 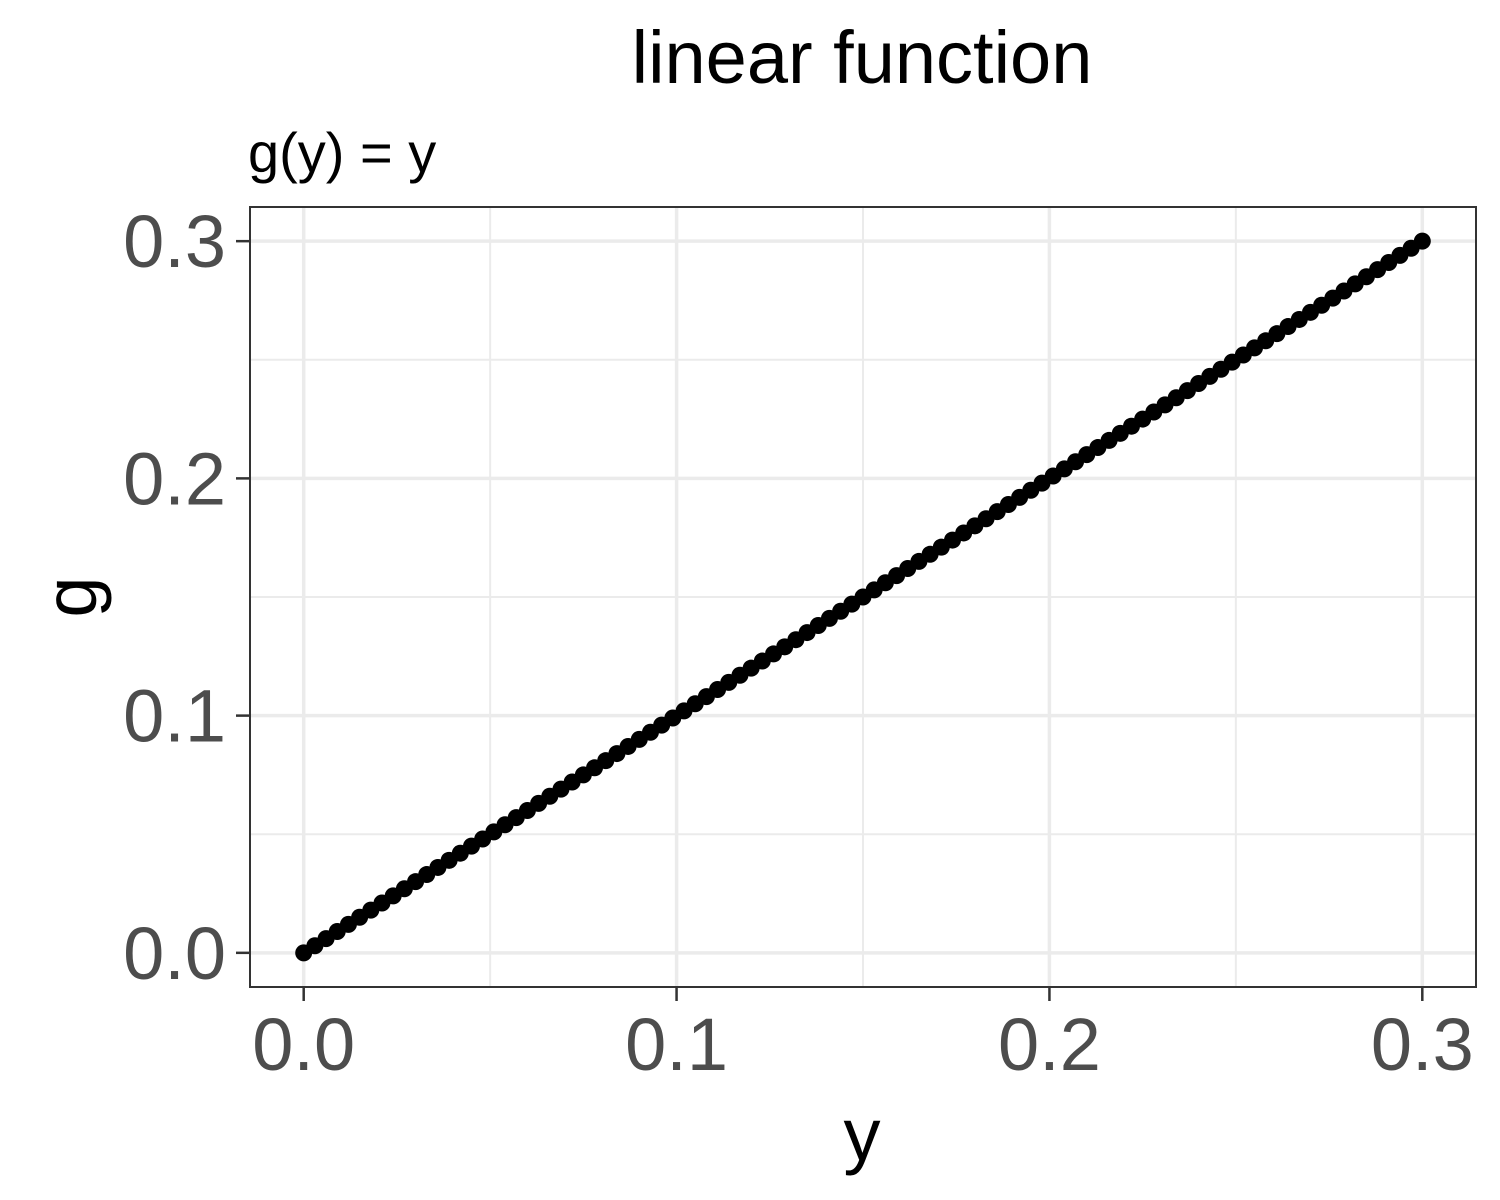 What do you see at coordinates (70, 596) in the screenshot?
I see `y-axis-title: g` at bounding box center [70, 596].